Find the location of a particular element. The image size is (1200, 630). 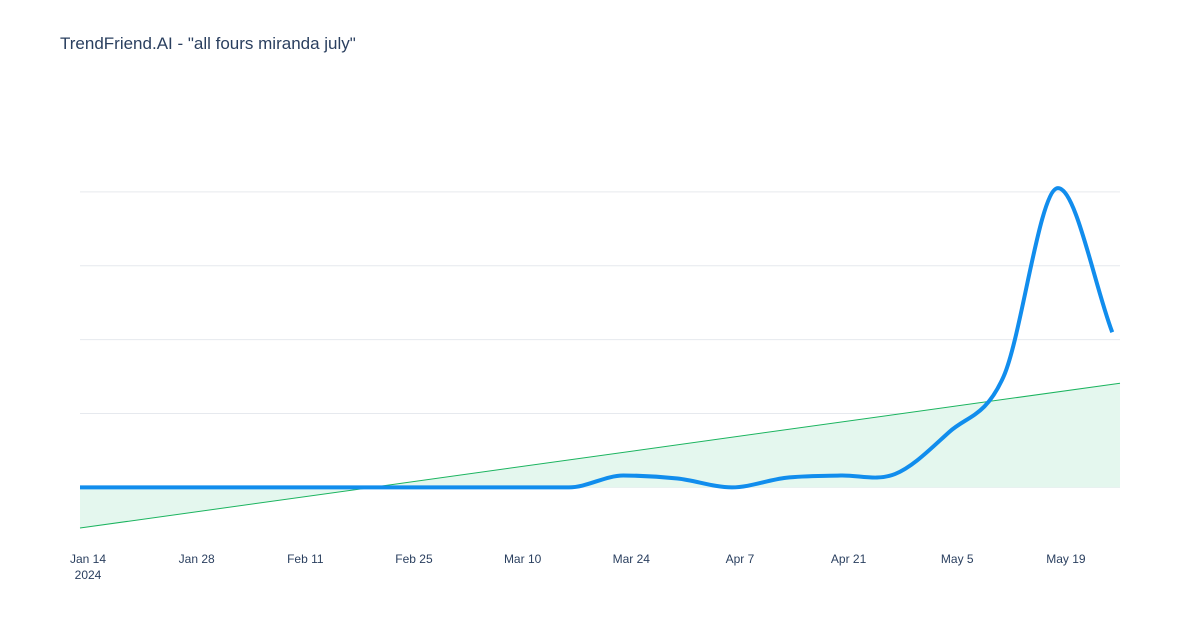

x-tick-sublabel: 2024 is located at coordinates (88, 575).